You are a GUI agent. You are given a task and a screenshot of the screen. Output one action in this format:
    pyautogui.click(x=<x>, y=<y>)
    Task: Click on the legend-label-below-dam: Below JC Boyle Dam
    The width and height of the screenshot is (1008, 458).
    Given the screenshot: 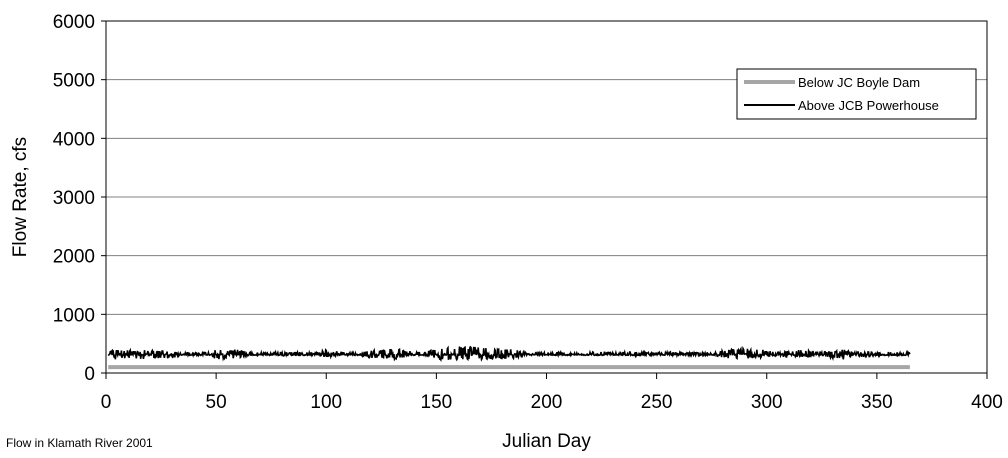 What is the action you would take?
    pyautogui.click(x=859, y=82)
    